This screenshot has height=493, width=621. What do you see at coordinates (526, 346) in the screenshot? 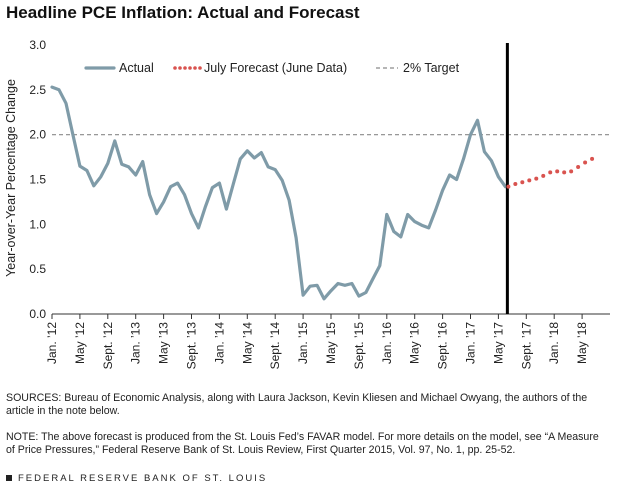
I see `x-tick-label: Sept. ’17` at bounding box center [526, 346].